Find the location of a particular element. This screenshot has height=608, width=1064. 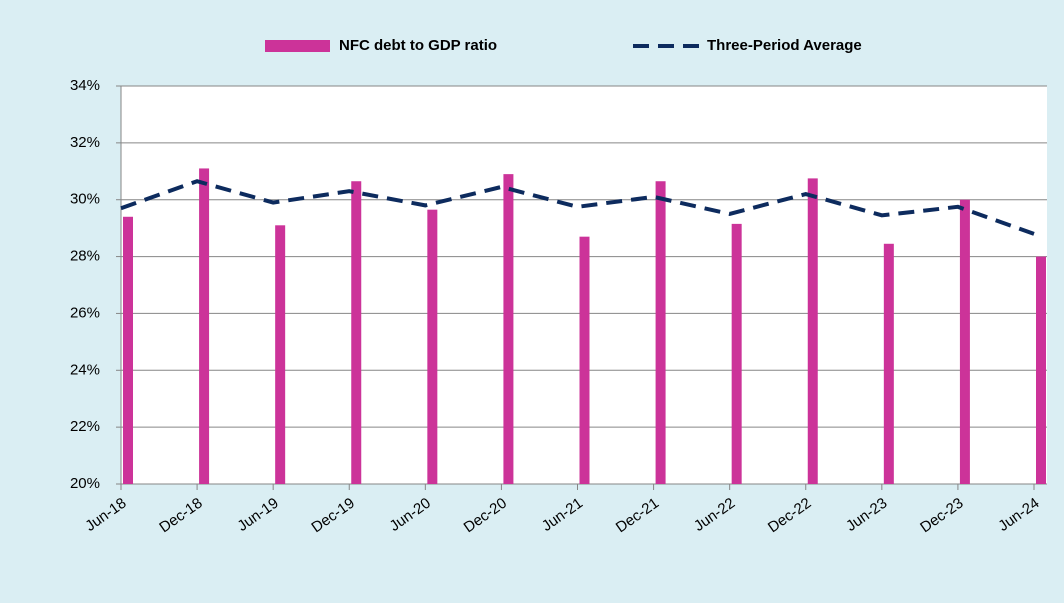

legend-label: NFC debt to GDP ratio is located at coordinates (418, 45).